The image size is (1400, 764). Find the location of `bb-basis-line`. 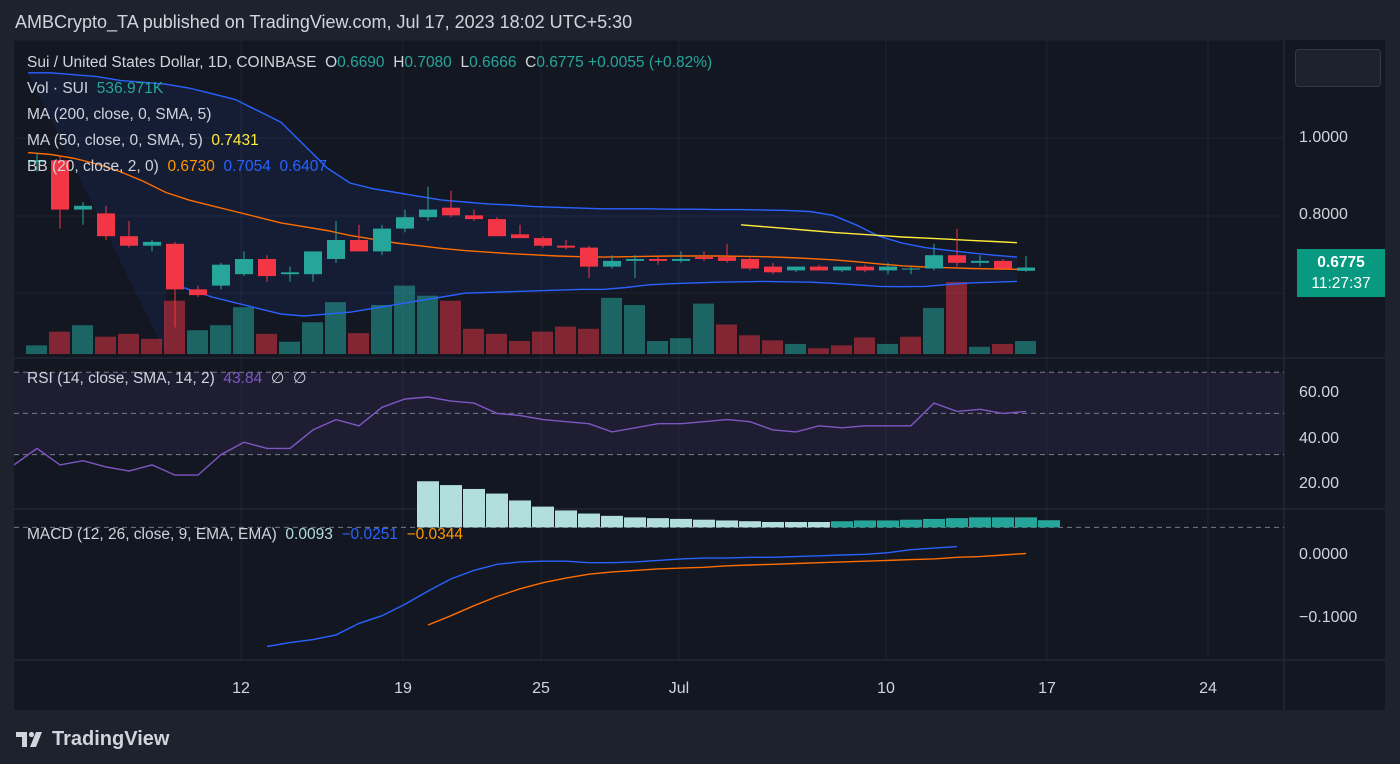

bb-basis-line is located at coordinates (522, 210).